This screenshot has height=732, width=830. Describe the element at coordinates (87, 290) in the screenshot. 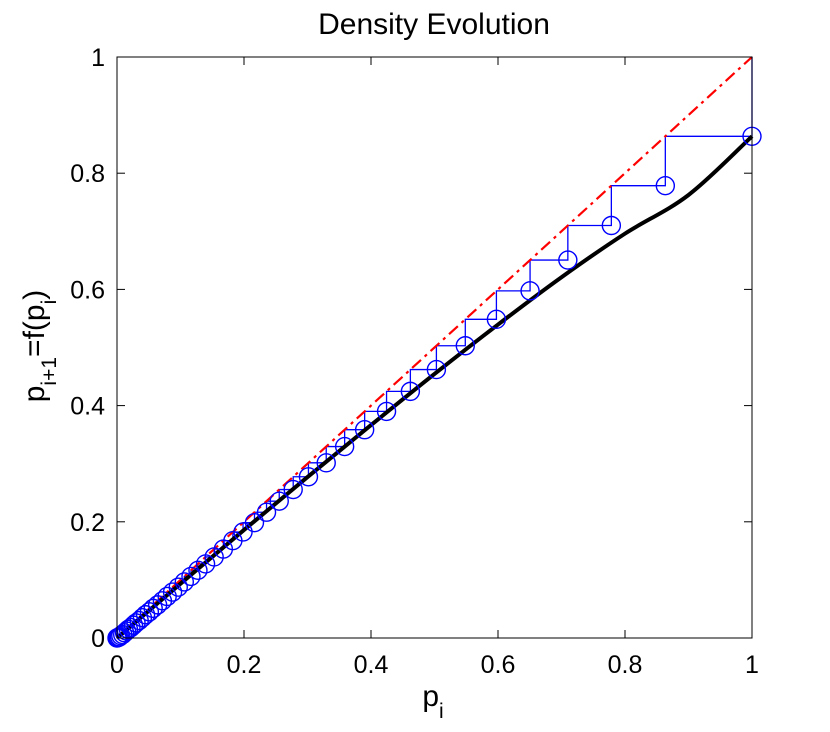

I see `y-tick-label: 0.6` at that location.